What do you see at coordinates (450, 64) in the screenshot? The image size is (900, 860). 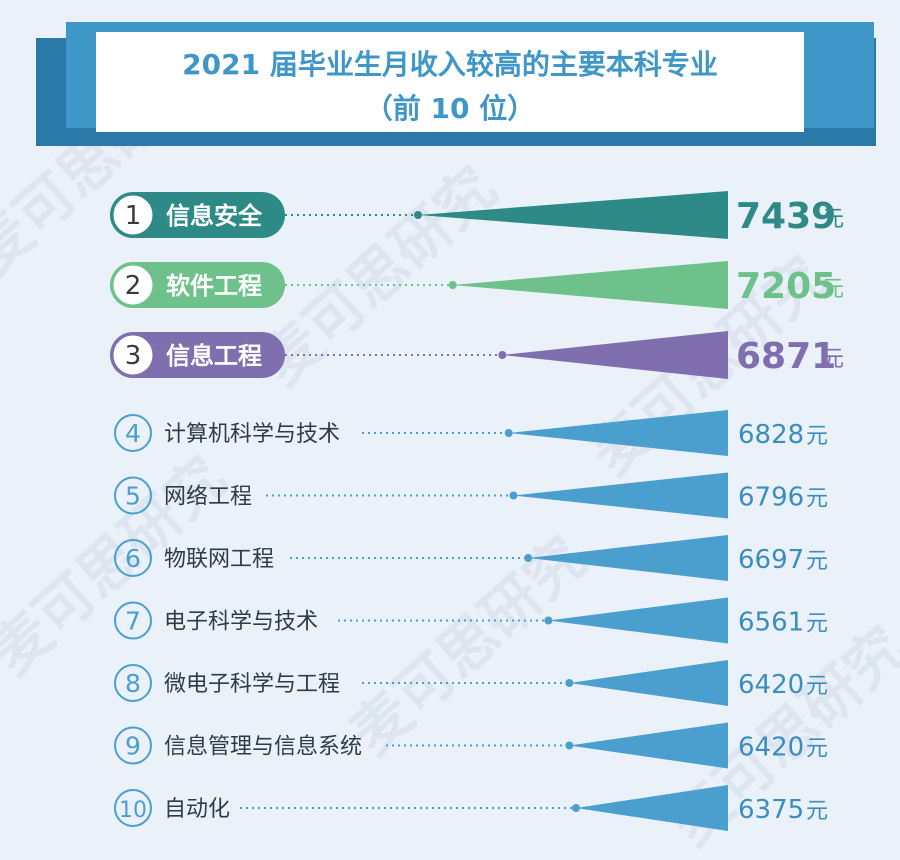 I see `chart-title: 2021 届毕业生月收入较高的主要本科专业` at bounding box center [450, 64].